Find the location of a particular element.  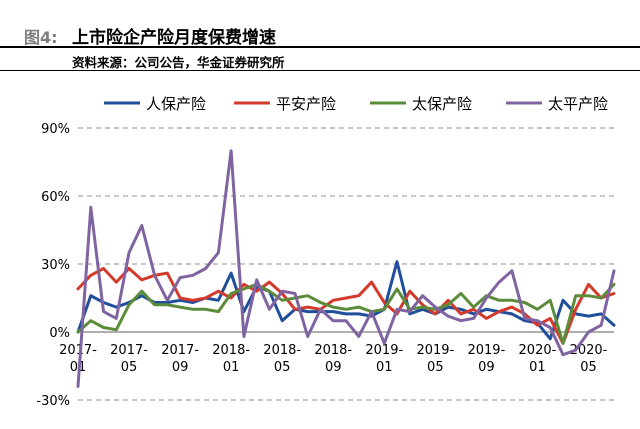

header-top-rule is located at coordinates (320, 47).